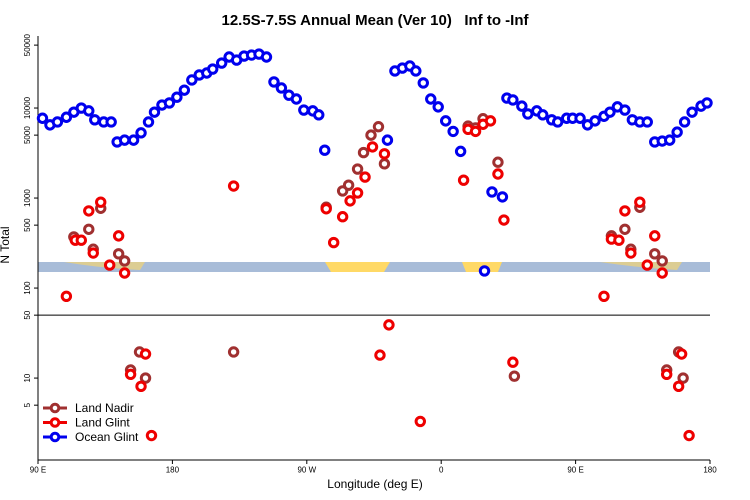 Image resolution: width=750 pixels, height=500 pixels. What do you see at coordinates (27, 107) in the screenshot?
I see `y-tick-label: 10000` at bounding box center [27, 107].